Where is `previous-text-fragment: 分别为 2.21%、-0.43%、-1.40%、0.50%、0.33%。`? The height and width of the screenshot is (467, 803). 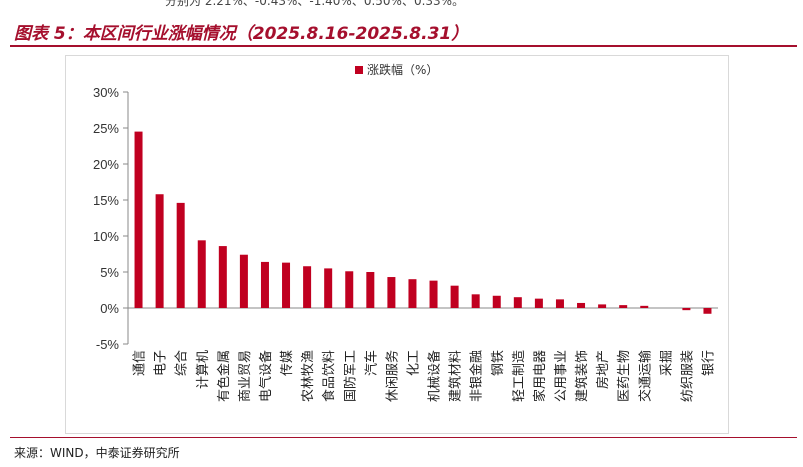 previous-text-fragment: 分别为 2.21%、-0.43%、-1.40%、0.50%、0.33%。 is located at coordinates (315, 4).